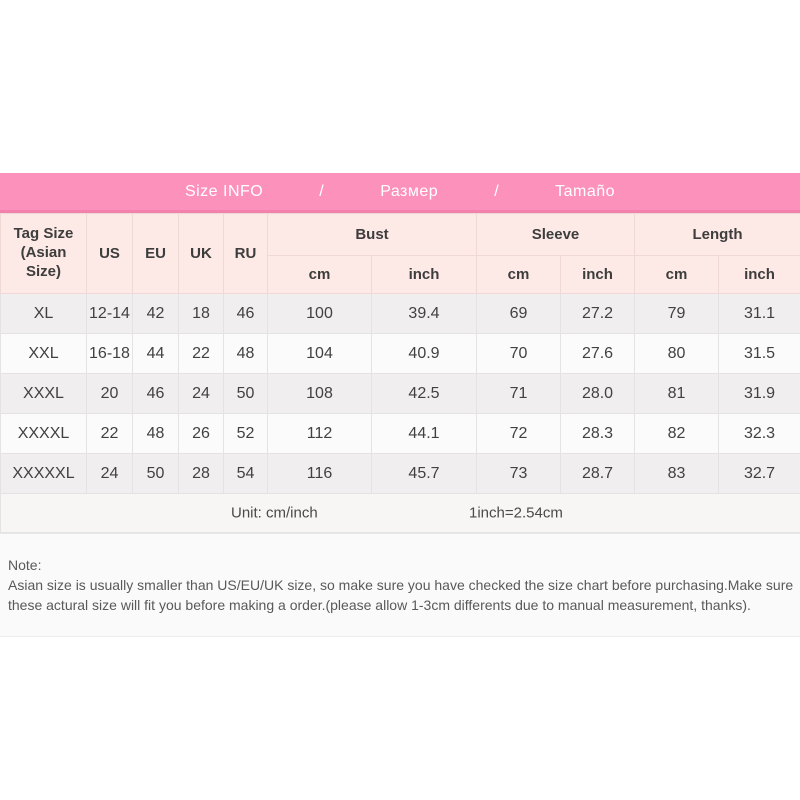  I want to click on cell-uk: 22, so click(201, 353).